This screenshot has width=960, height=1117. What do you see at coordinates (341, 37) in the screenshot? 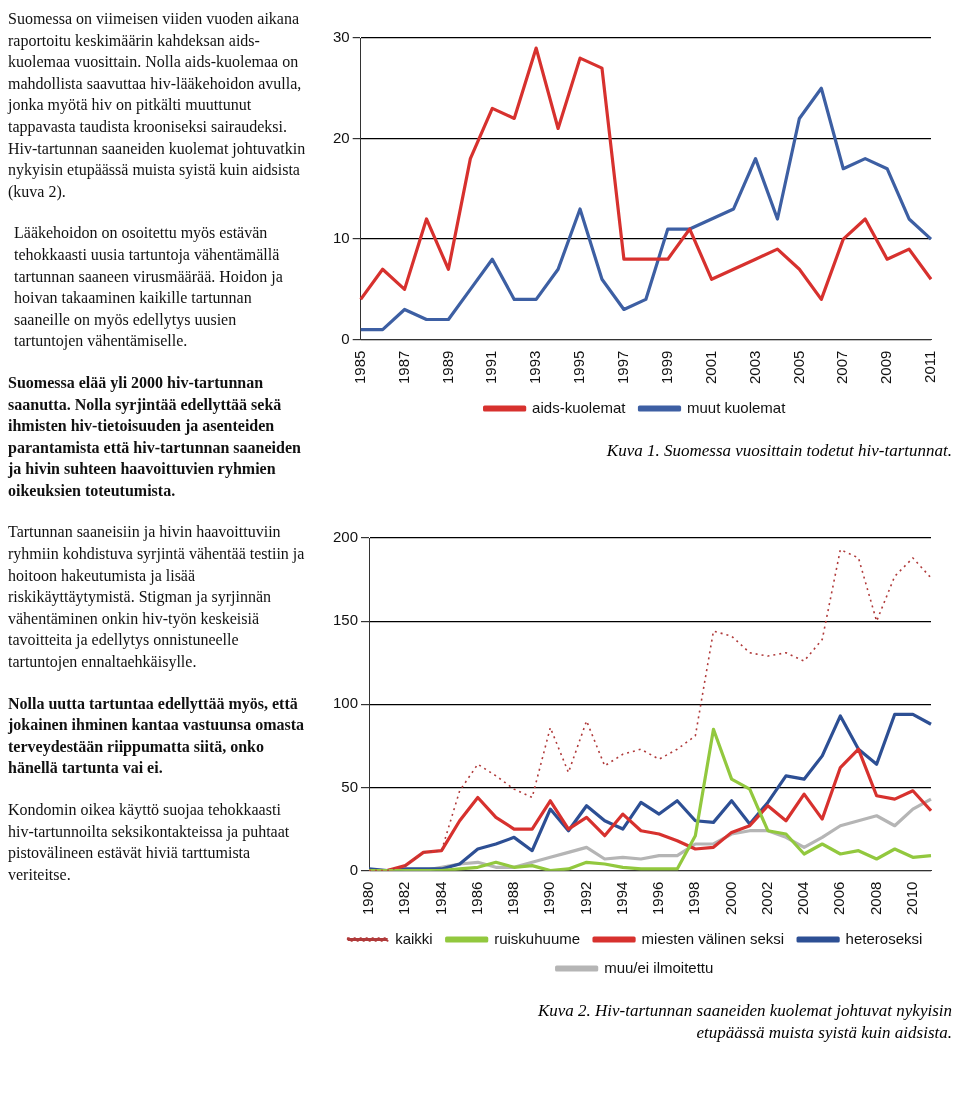
I see `y-tick-label: 30` at bounding box center [341, 37].